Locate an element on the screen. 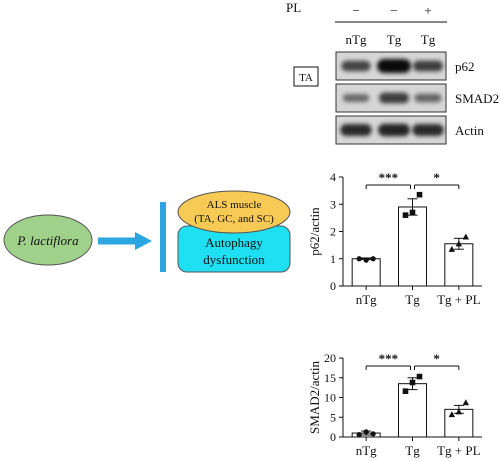 Image resolution: width=500 pixels, height=461 pixels. tissue-label: TA is located at coordinates (306, 78).